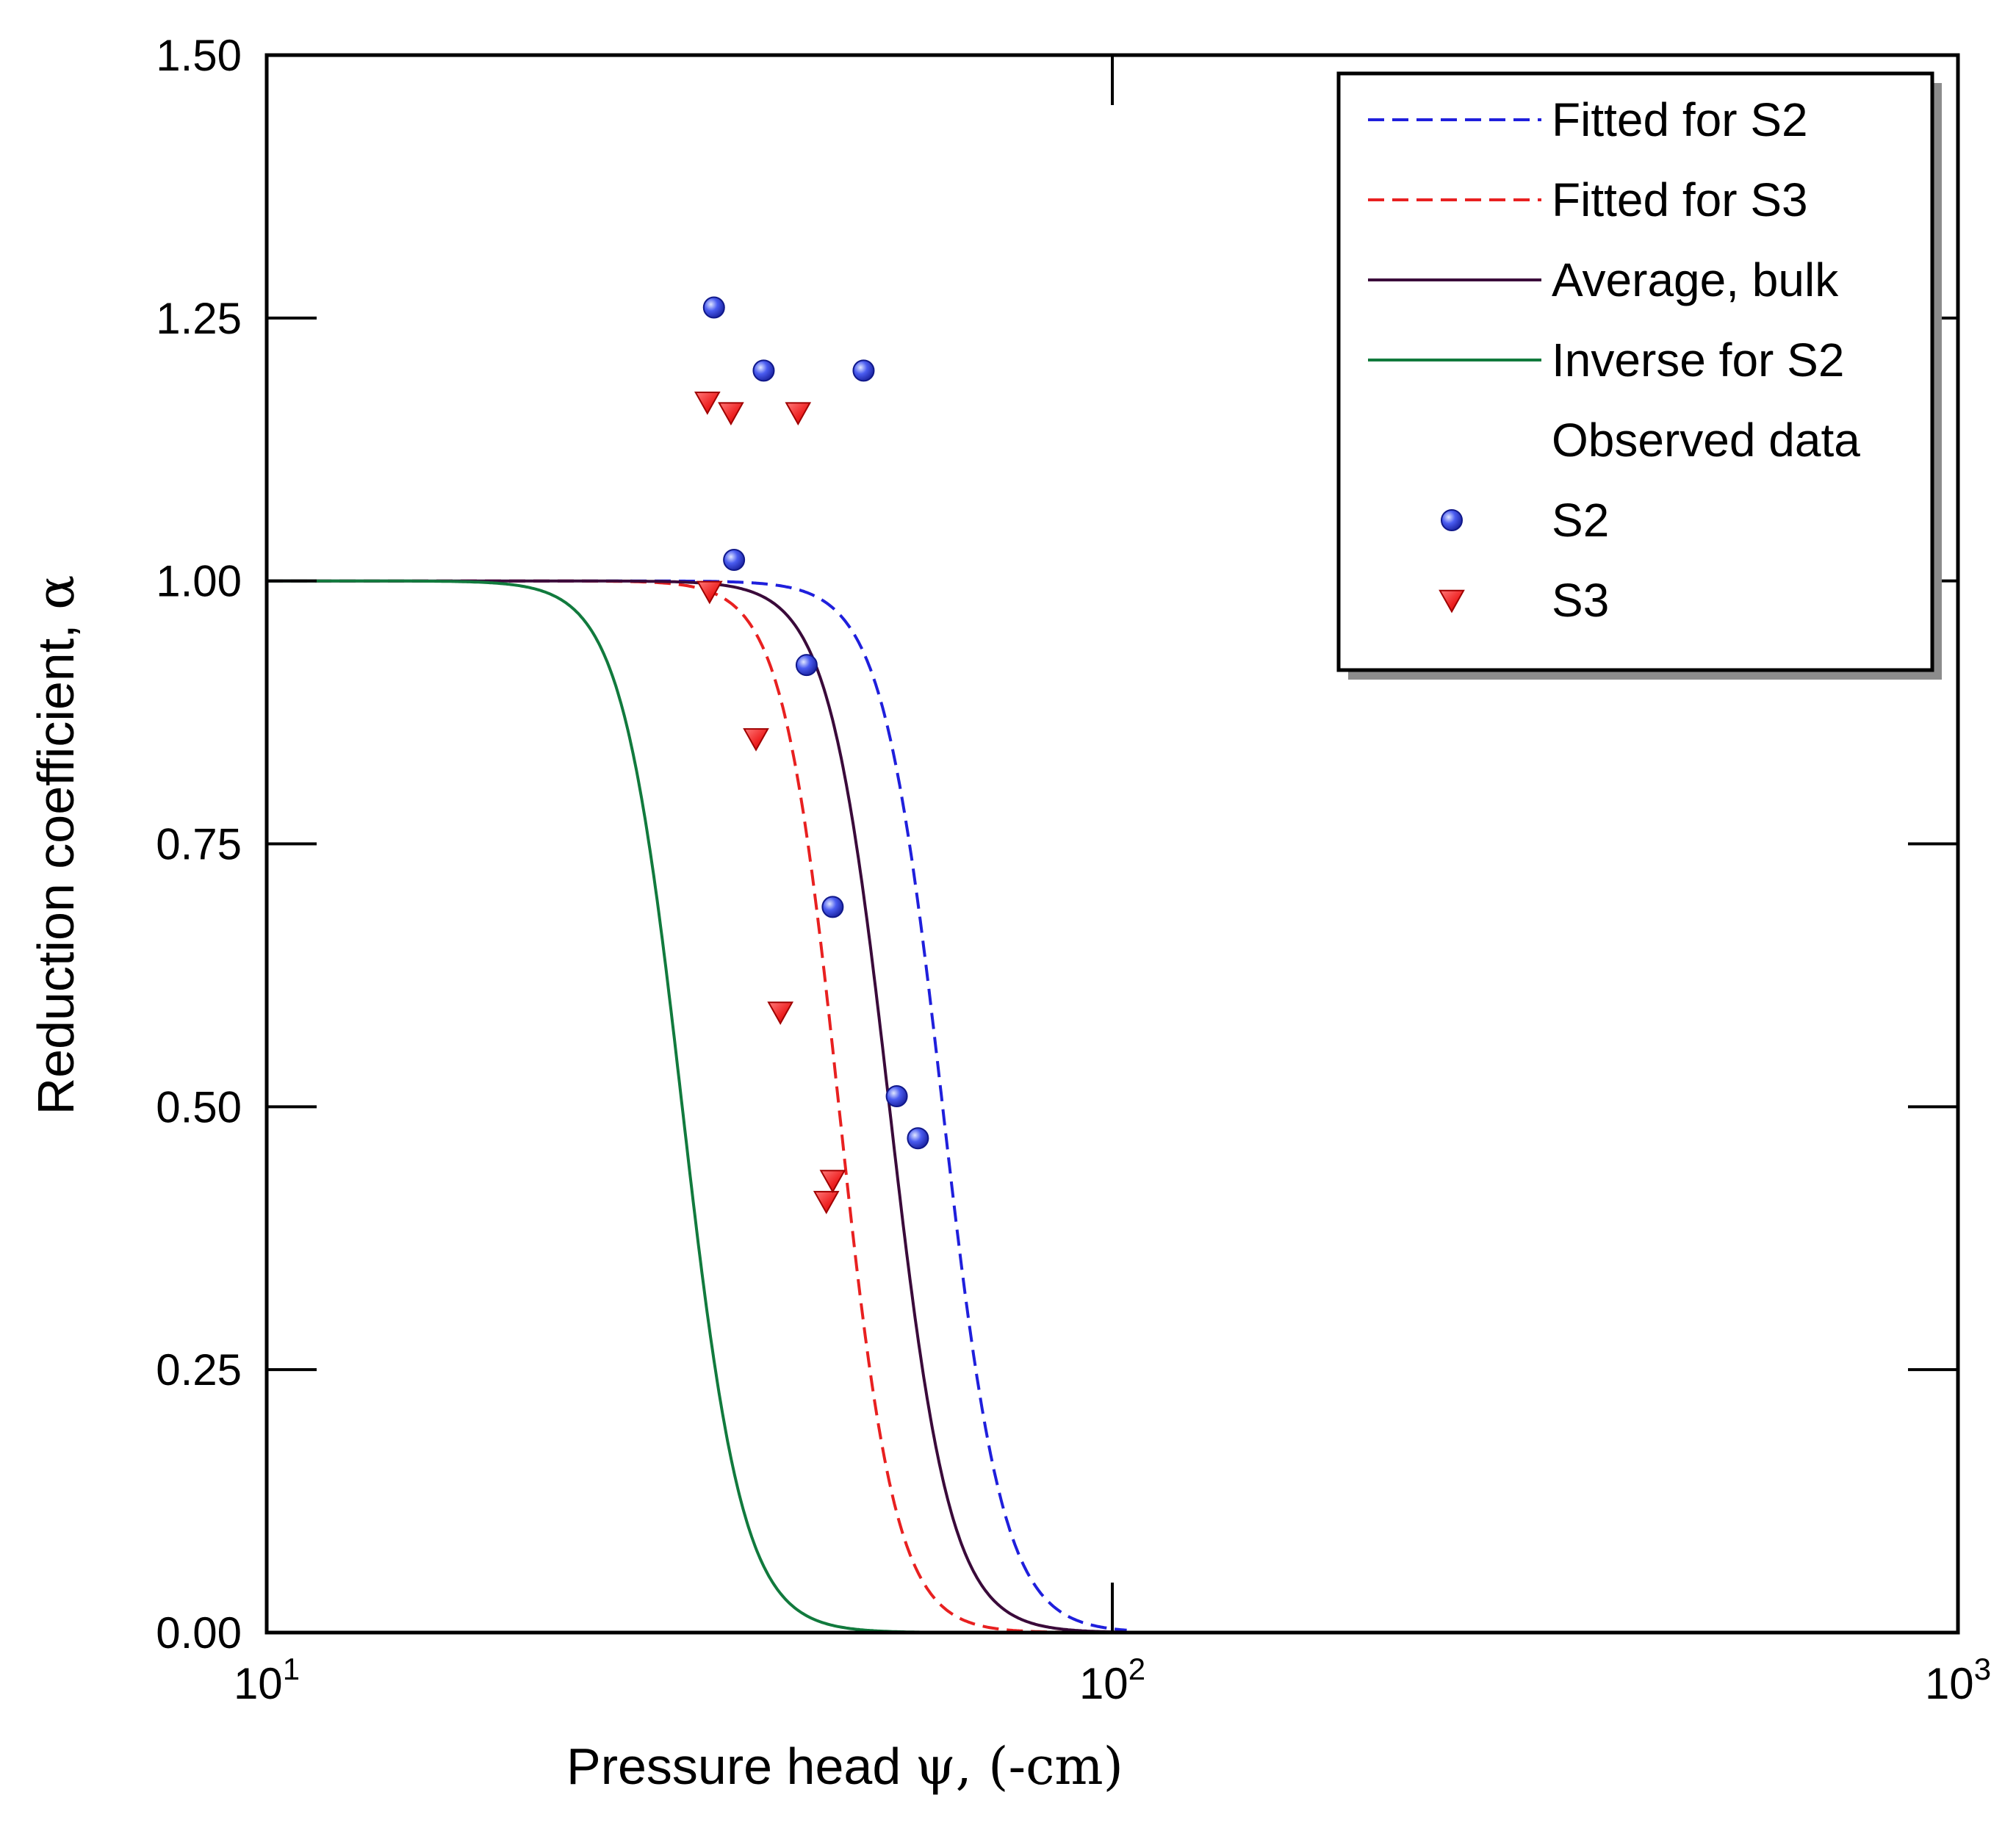  What do you see at coordinates (1112, 1680) in the screenshot?
I see `x-tick-label: 10²` at bounding box center [1112, 1680].